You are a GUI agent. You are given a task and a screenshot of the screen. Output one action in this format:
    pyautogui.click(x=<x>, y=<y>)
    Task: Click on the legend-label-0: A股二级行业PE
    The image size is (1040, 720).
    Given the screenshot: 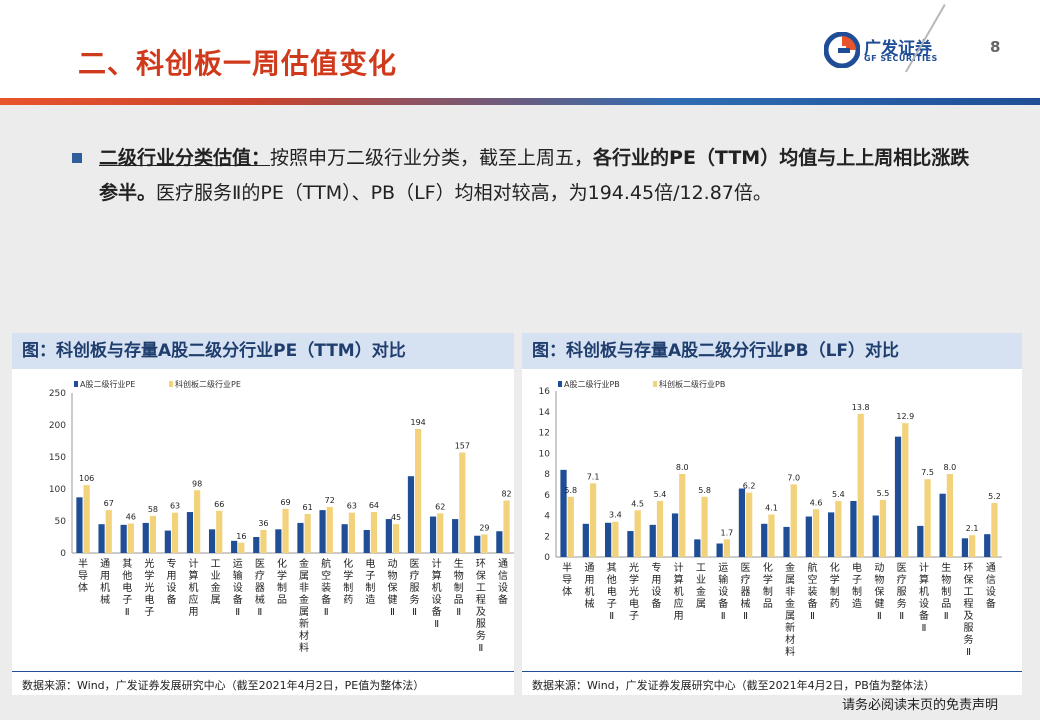 What is the action you would take?
    pyautogui.click(x=107, y=384)
    